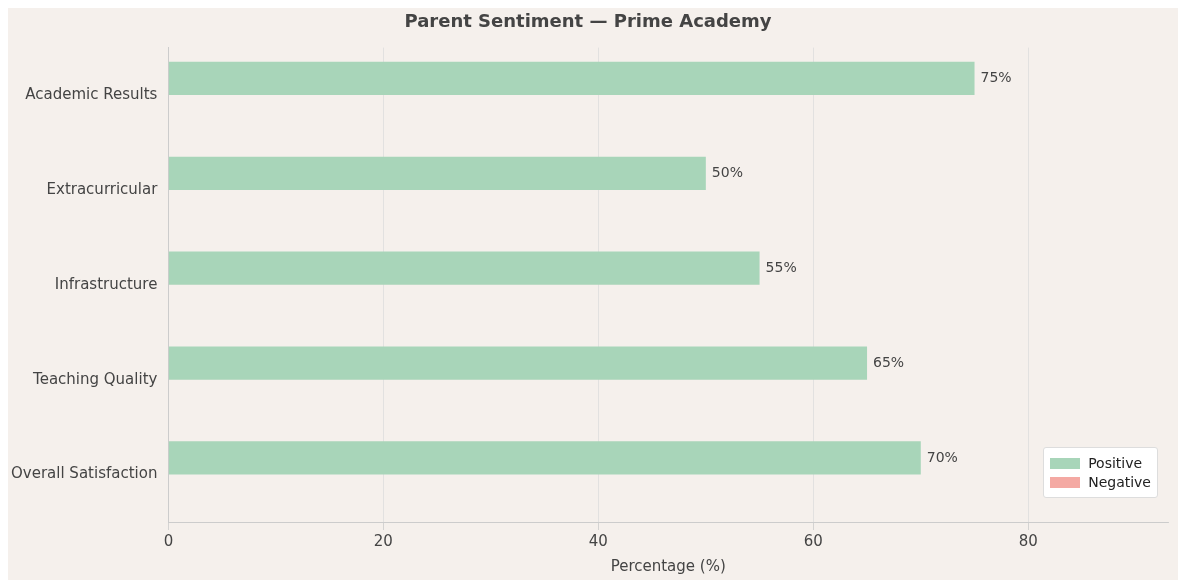  I want to click on legend-label: Negative, so click(1119, 482).